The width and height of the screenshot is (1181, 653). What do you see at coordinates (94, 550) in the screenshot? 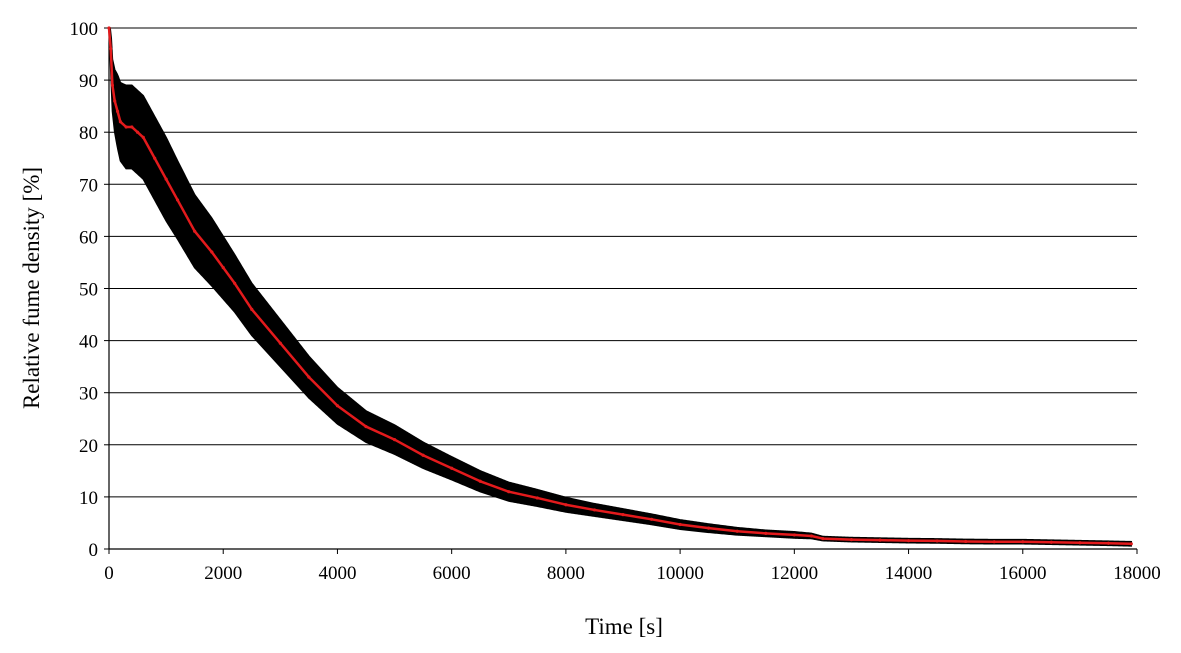
I see `y-tick-label: 0` at bounding box center [94, 550].